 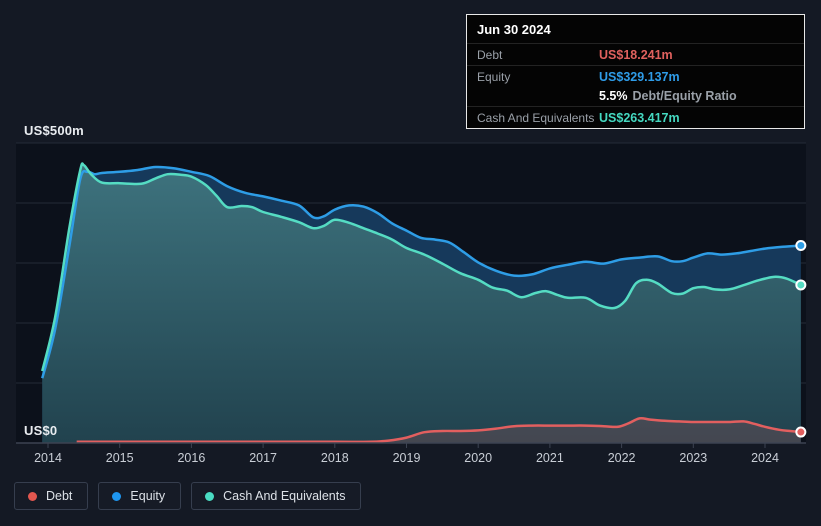 What do you see at coordinates (765, 458) in the screenshot?
I see `x-tick-label-2024: 2024` at bounding box center [765, 458].